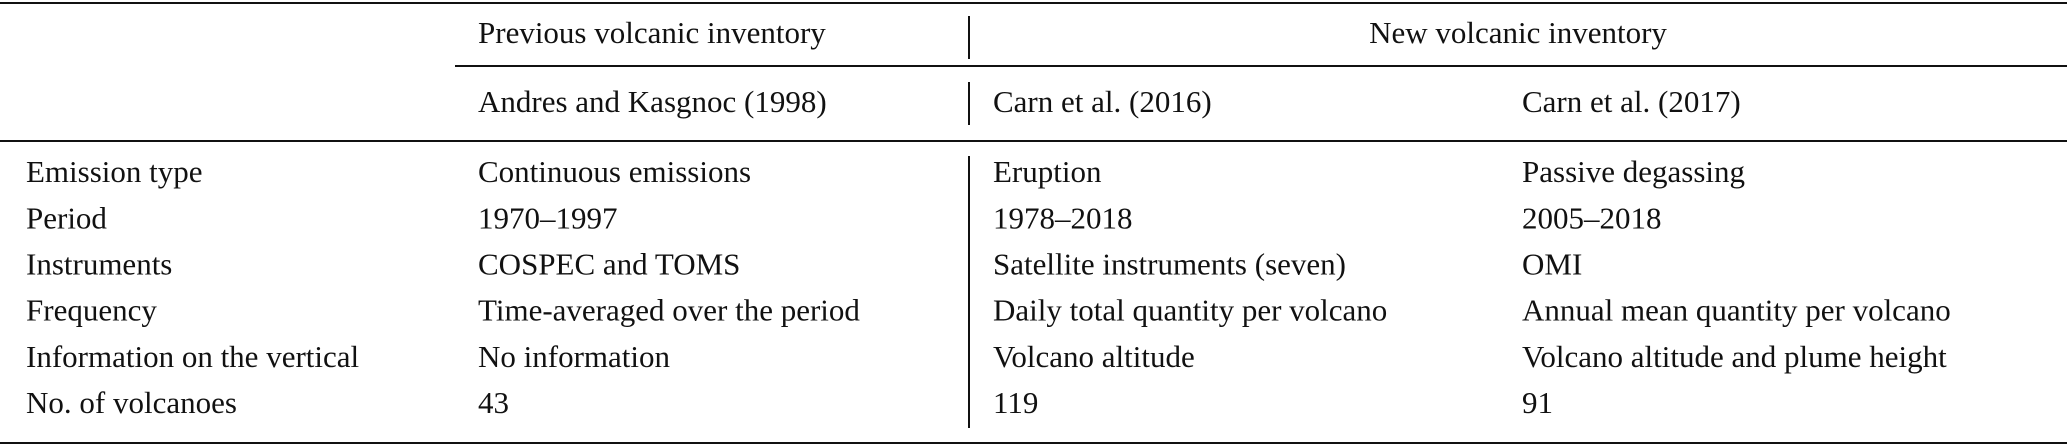 This screenshot has width=2067, height=446. Describe the element at coordinates (1518, 32) in the screenshot. I see `group-header: New volcanic inventory` at that location.